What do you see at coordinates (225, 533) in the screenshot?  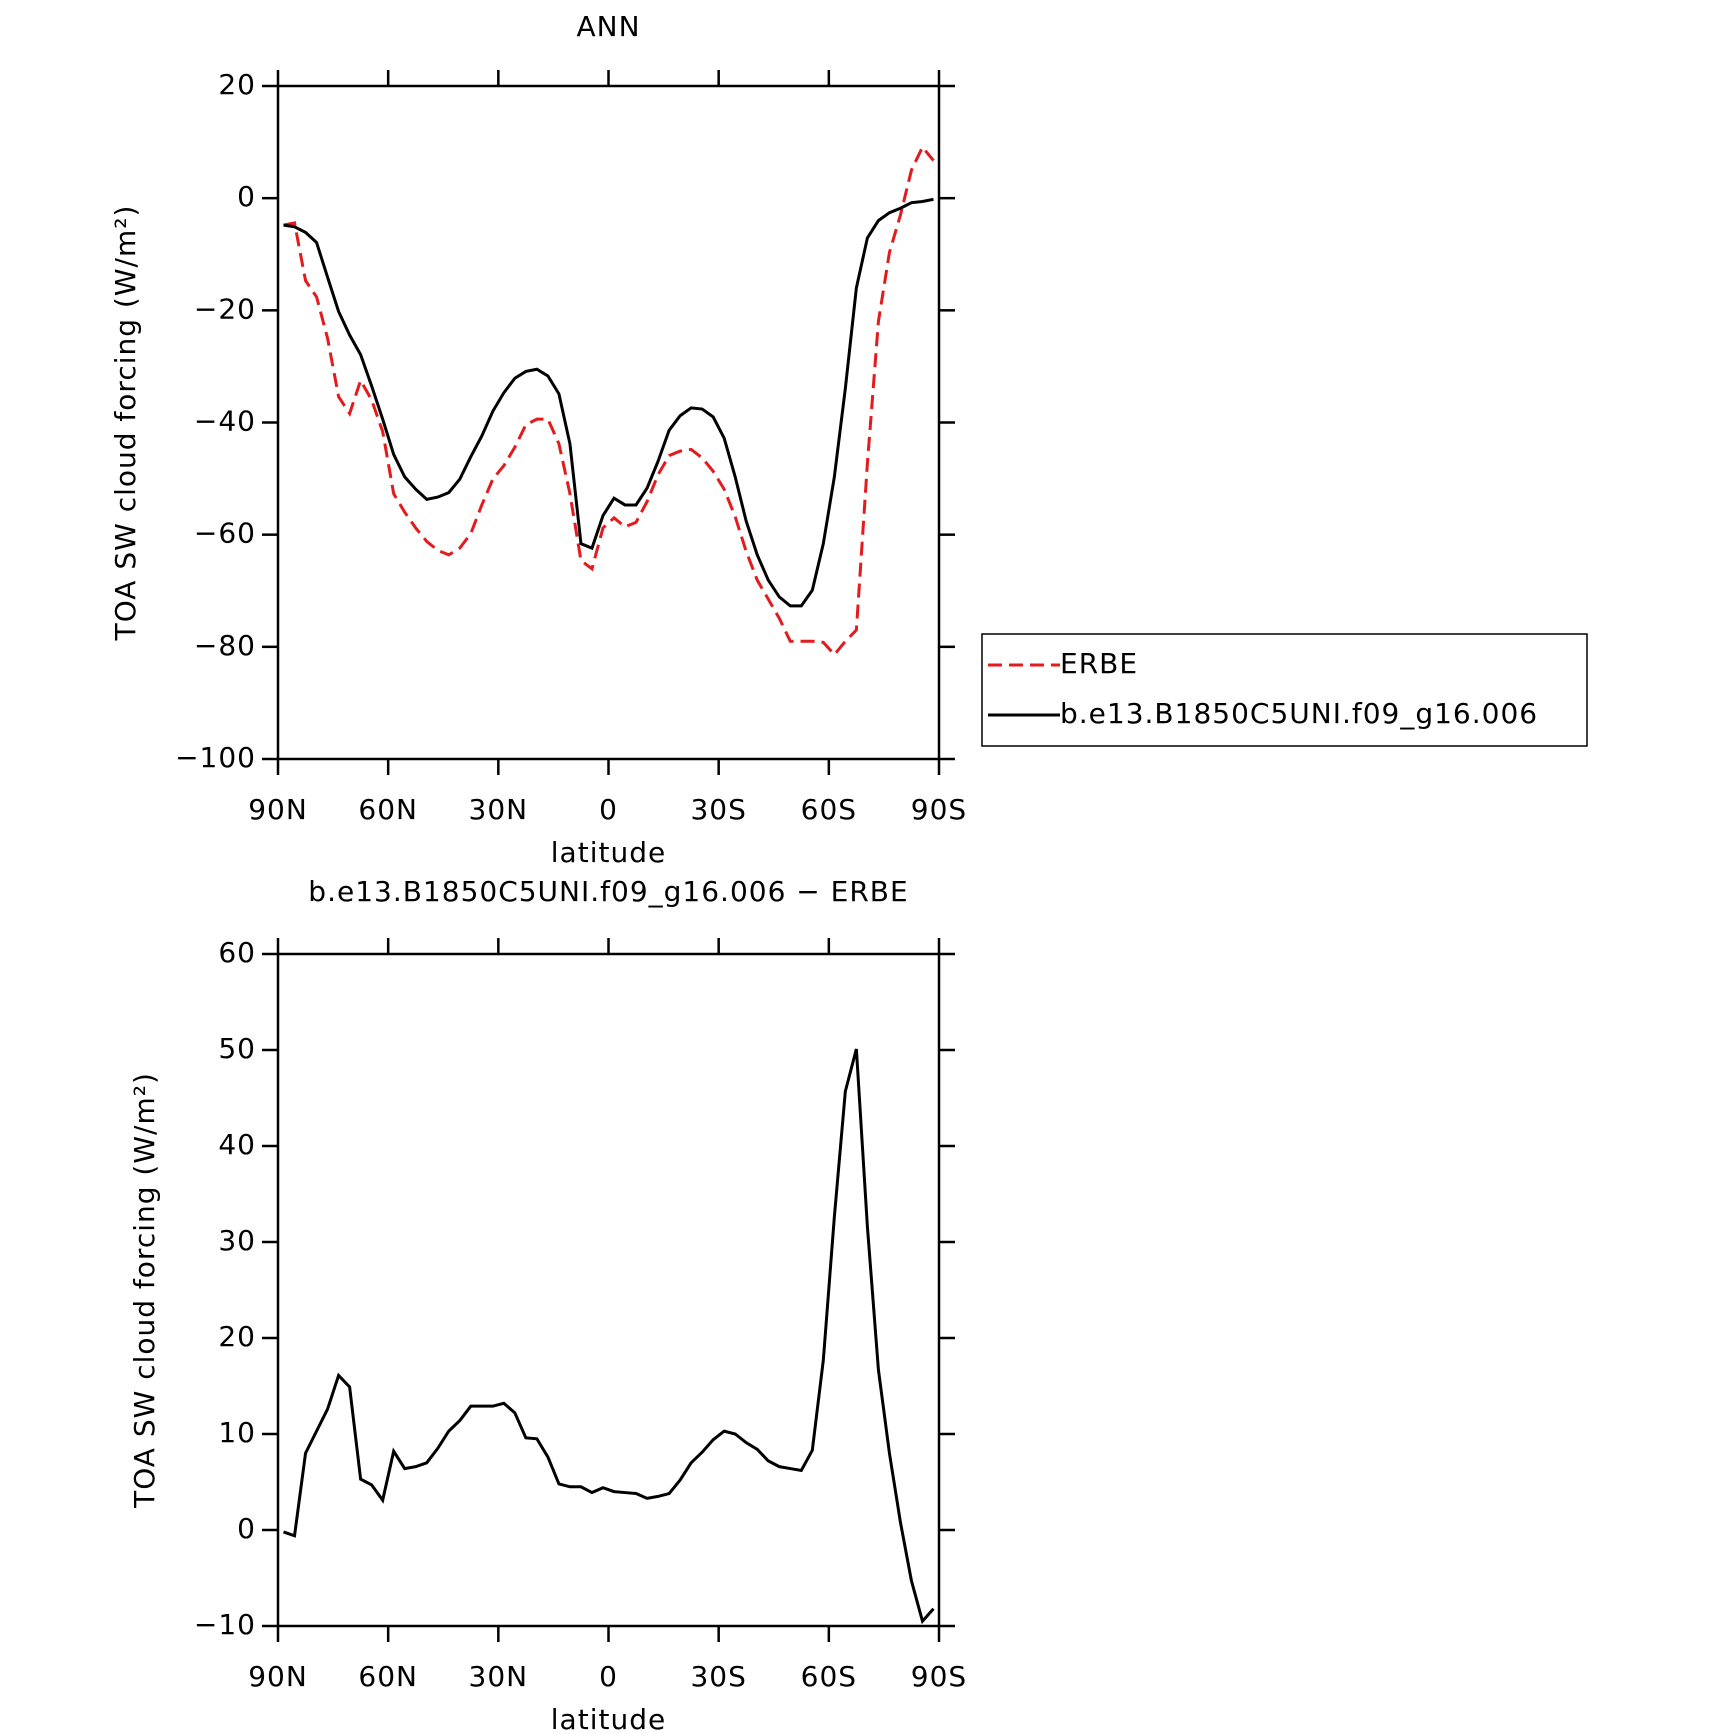 I see `y-tick-label: −60` at bounding box center [225, 533].